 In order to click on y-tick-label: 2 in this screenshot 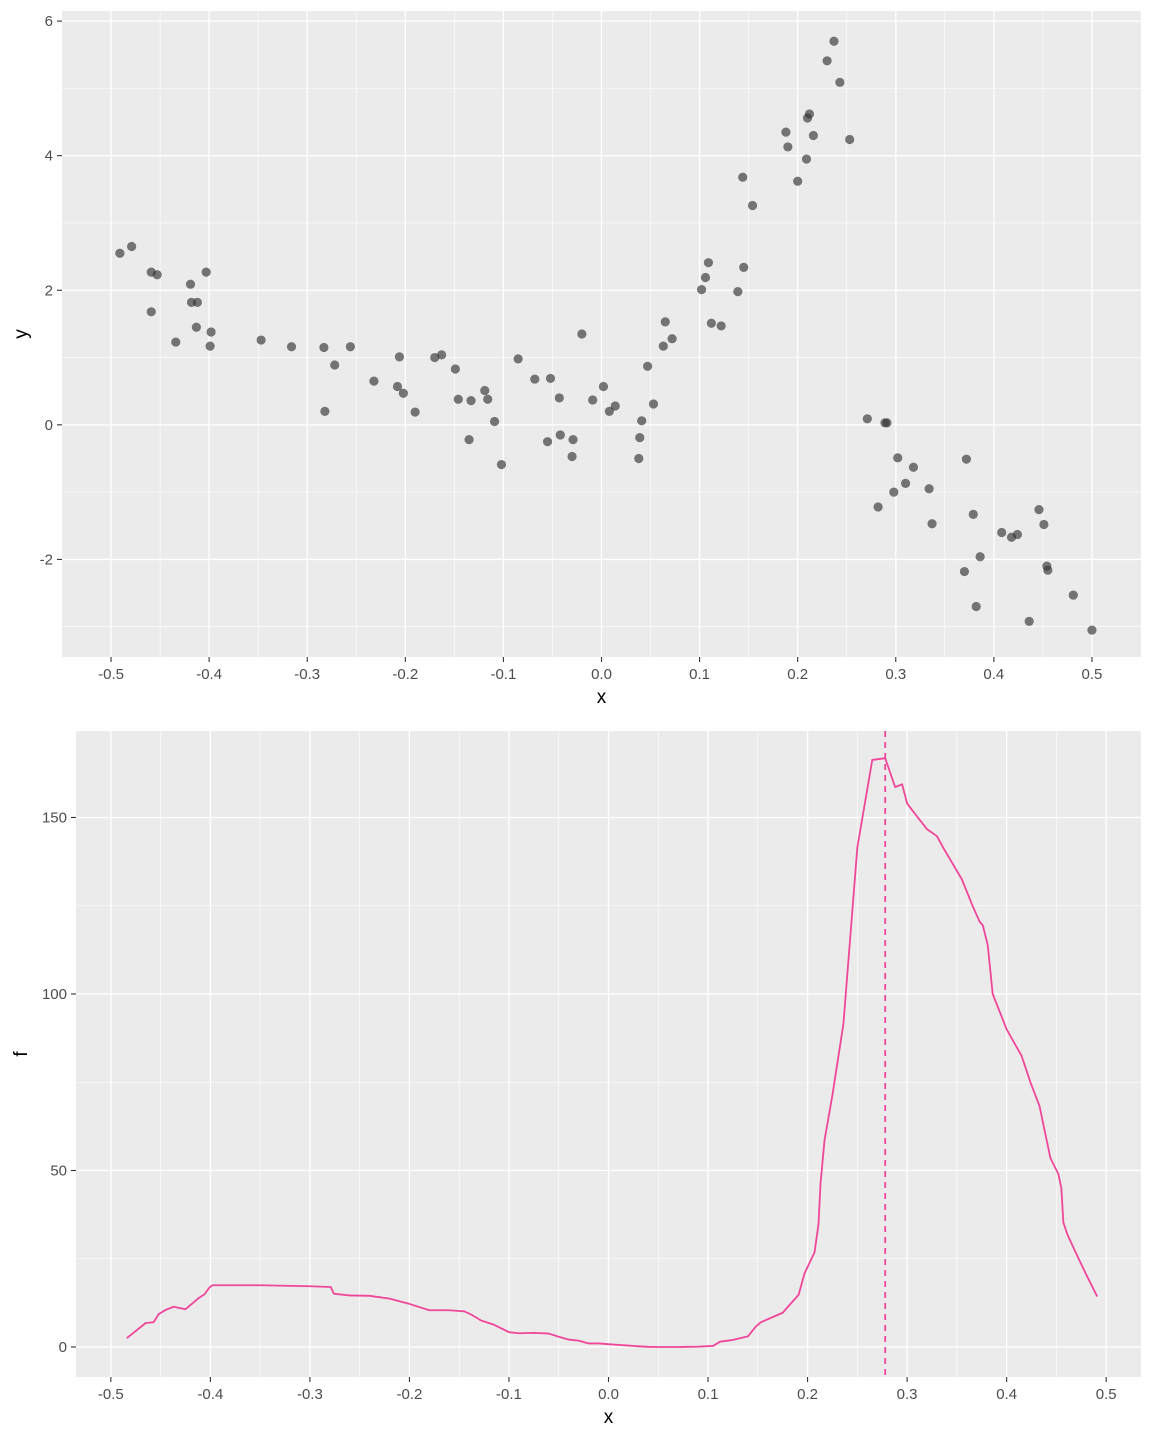, I will do `click(49, 290)`.